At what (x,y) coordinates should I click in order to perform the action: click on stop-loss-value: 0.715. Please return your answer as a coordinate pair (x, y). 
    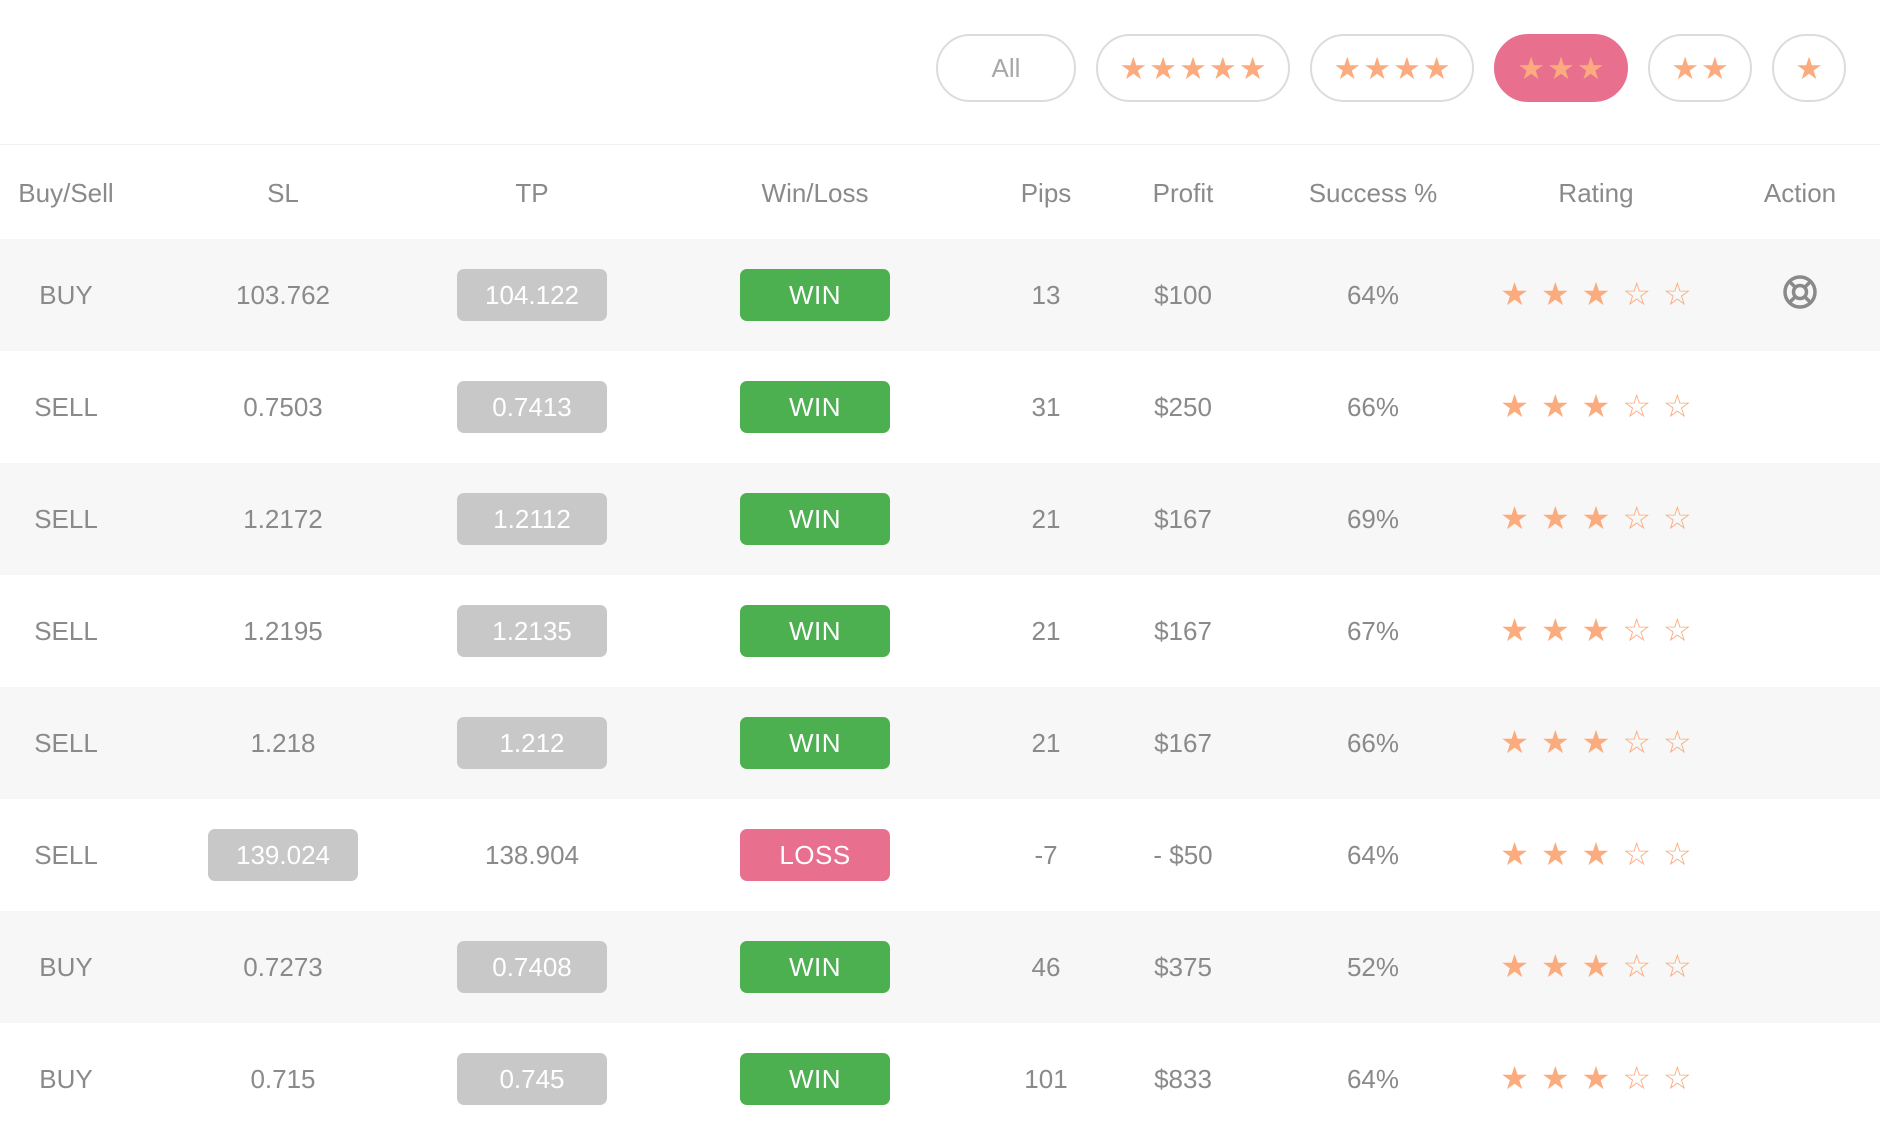
    Looking at the image, I should click on (283, 1078).